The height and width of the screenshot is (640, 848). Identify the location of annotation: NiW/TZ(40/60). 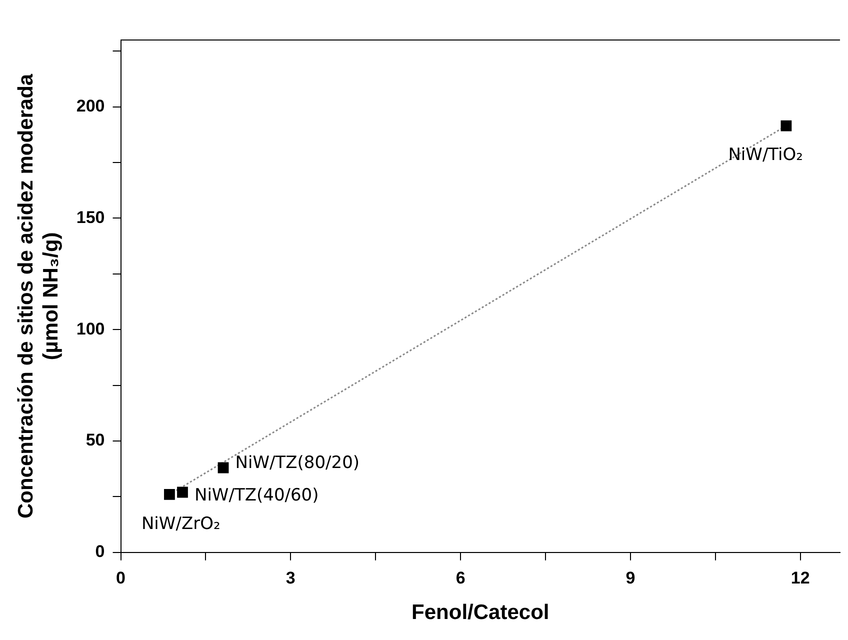
(256, 496).